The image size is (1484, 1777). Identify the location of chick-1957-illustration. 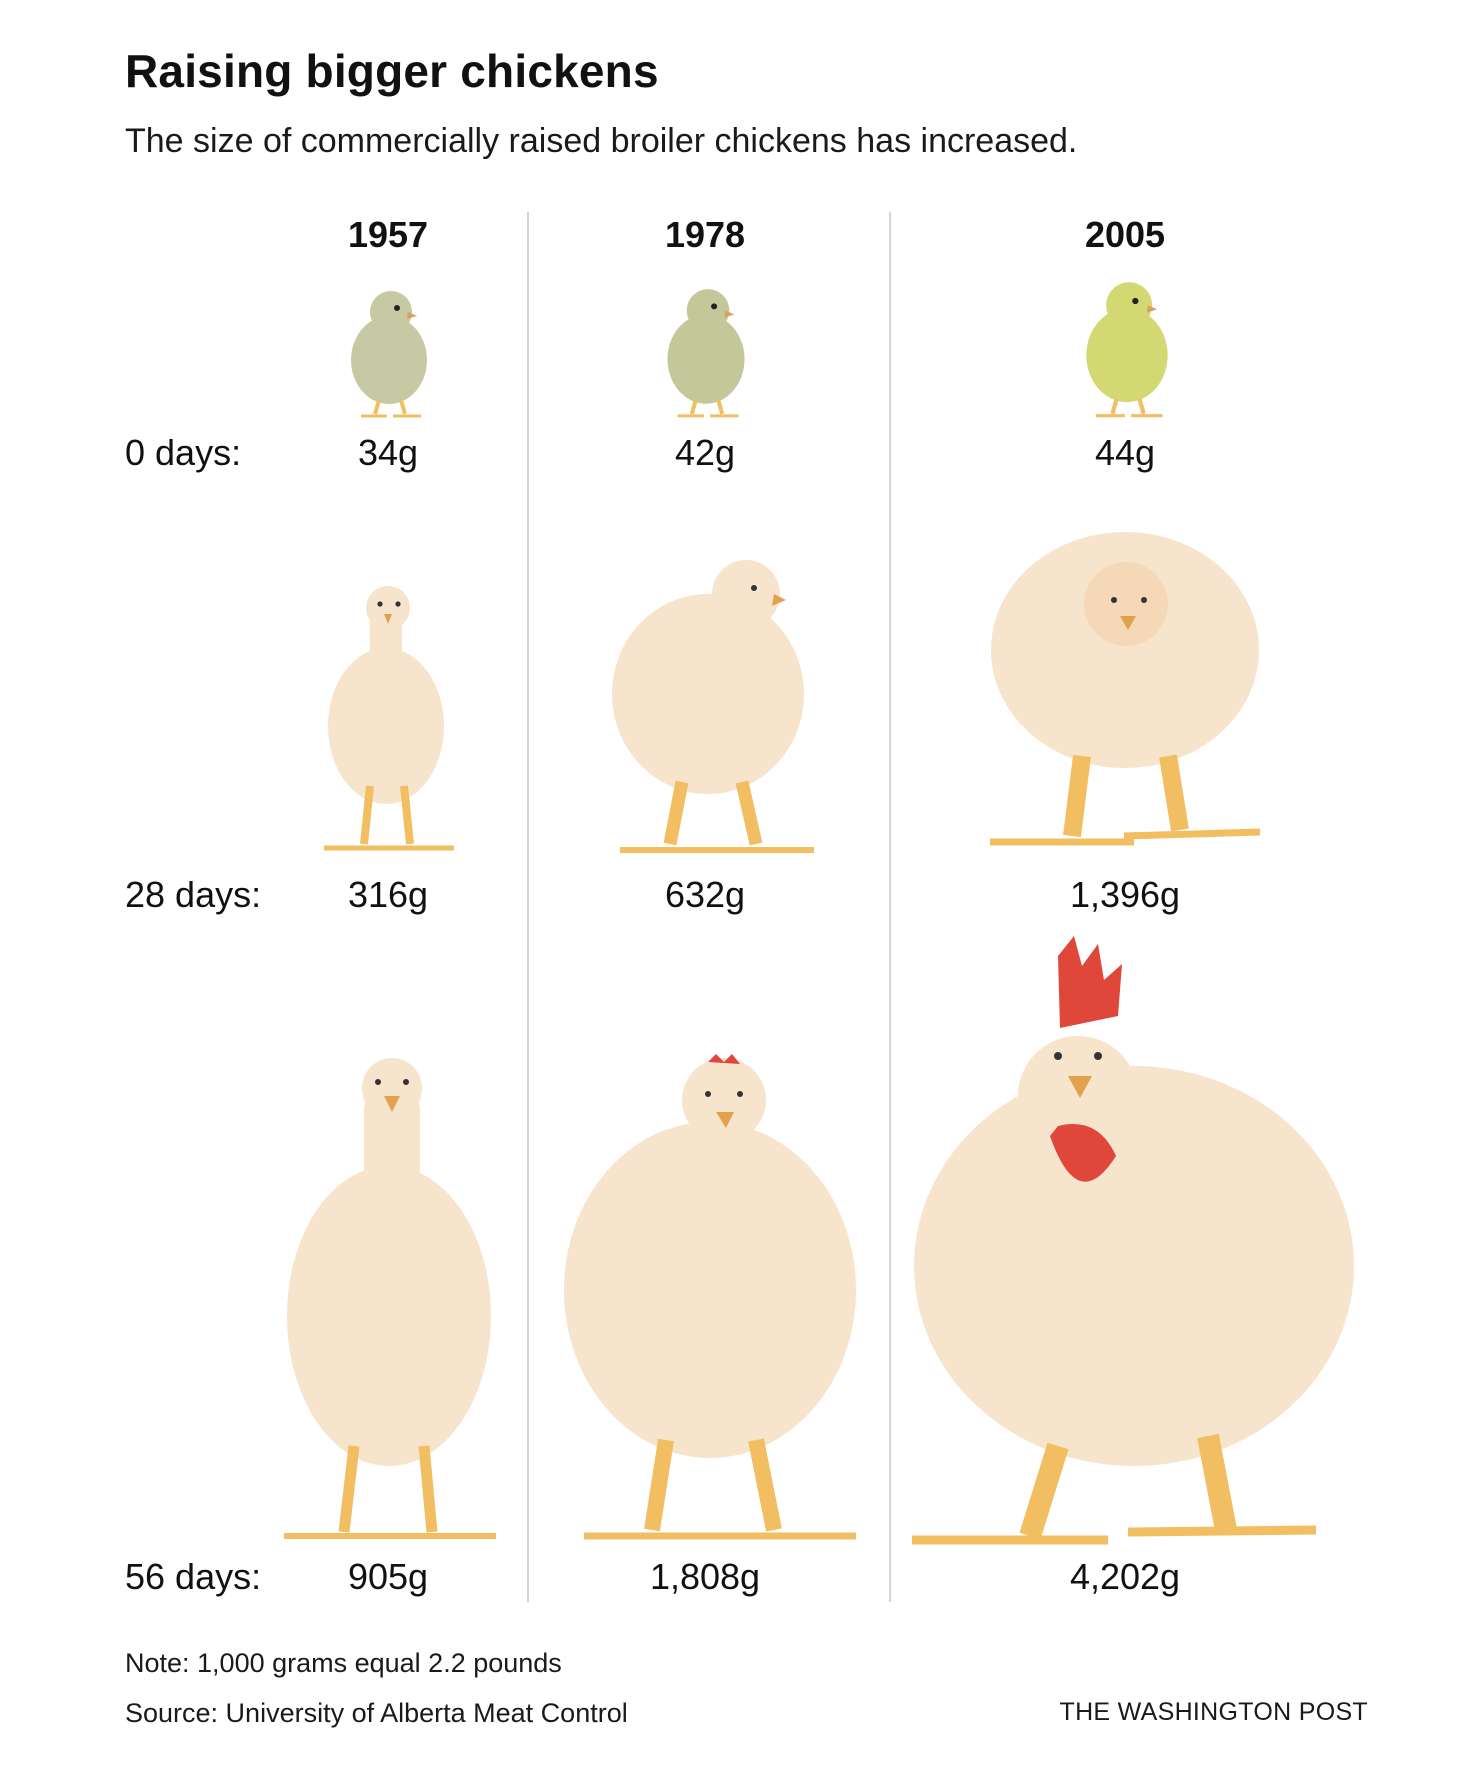
(389, 354).